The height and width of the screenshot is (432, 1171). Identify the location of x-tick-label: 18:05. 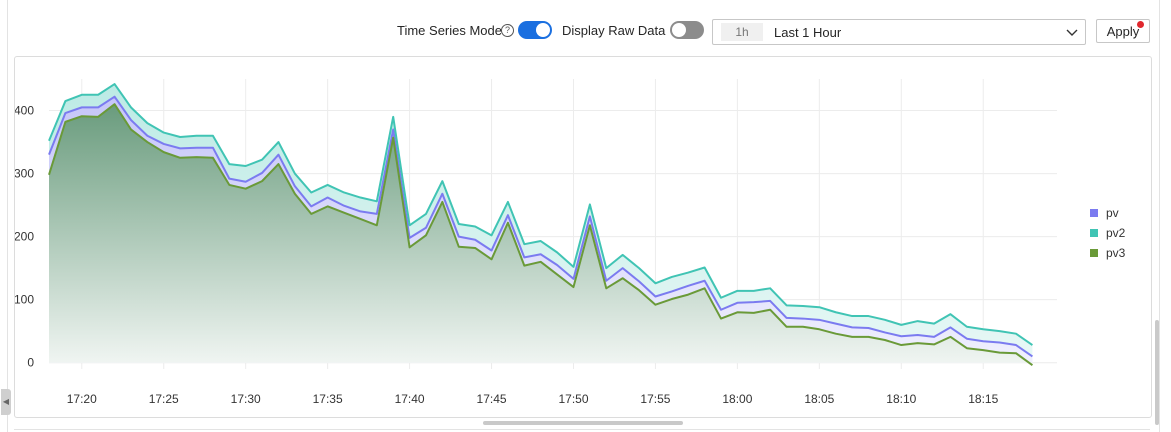
(819, 399).